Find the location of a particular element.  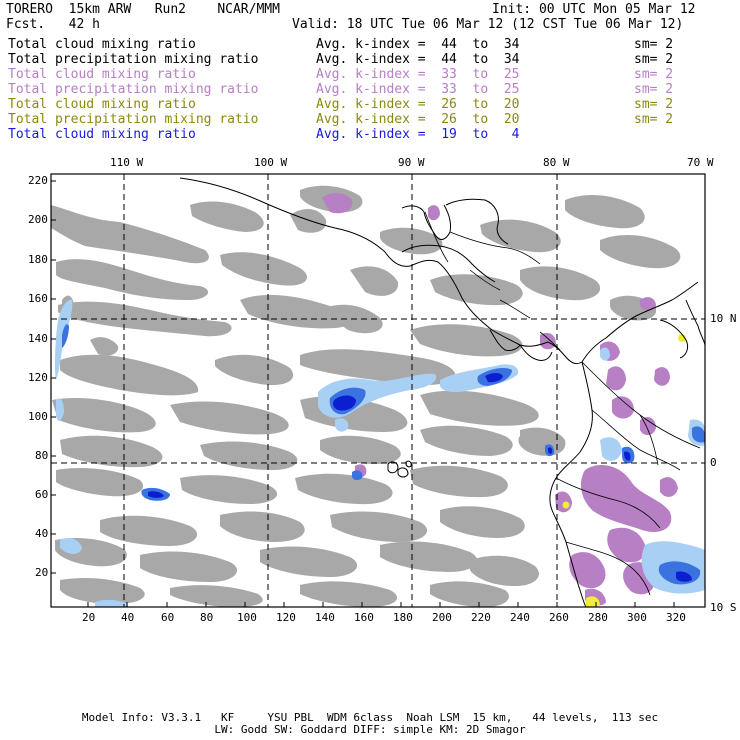

x-tick-label: 120 is located at coordinates (286, 617).